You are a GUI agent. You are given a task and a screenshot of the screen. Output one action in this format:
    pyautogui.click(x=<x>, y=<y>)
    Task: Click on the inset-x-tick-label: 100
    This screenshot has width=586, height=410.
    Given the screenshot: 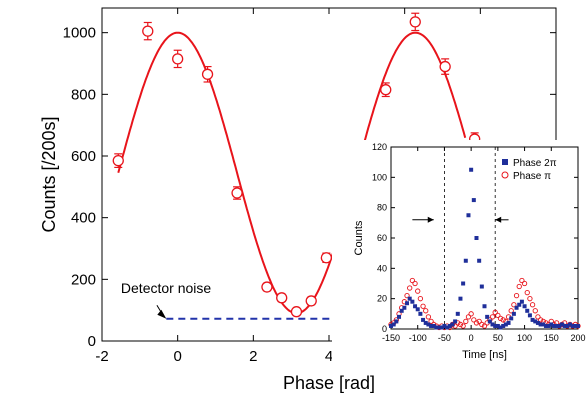 What is the action you would take?
    pyautogui.click(x=524, y=338)
    